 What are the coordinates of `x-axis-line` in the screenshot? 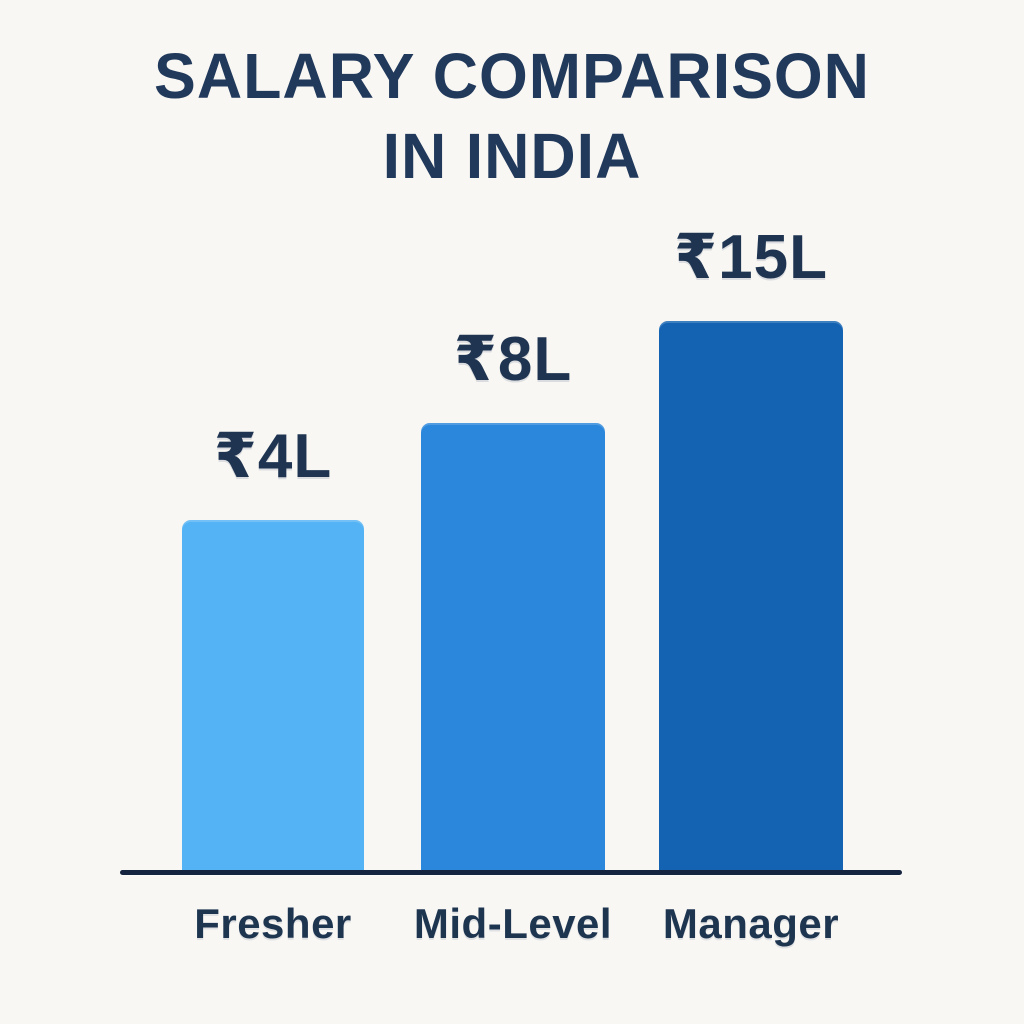 It's located at (511, 872).